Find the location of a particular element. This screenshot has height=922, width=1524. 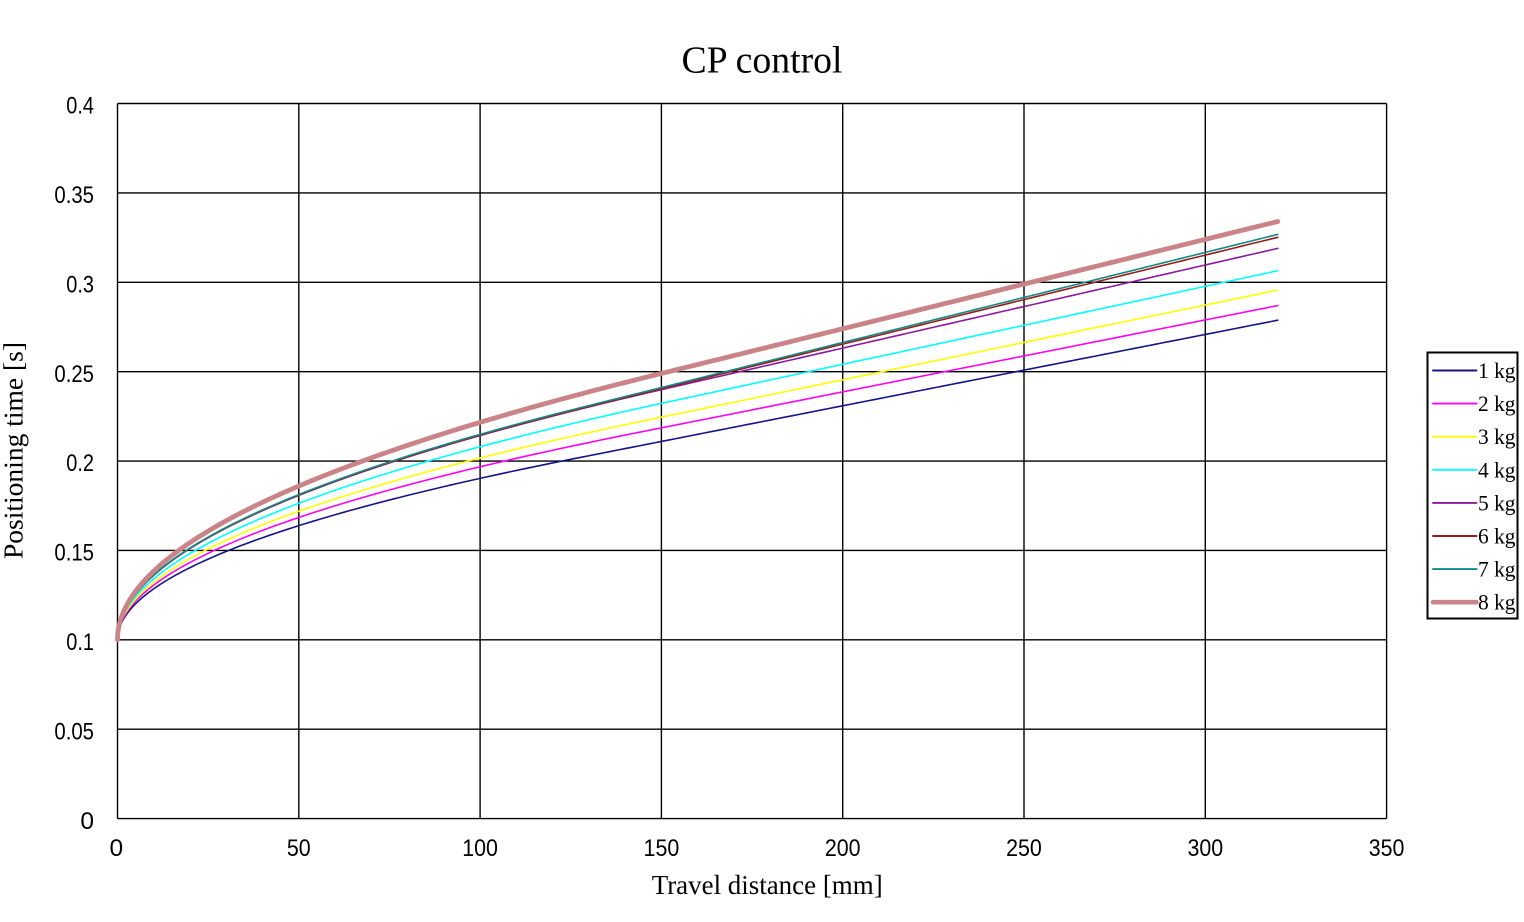

svg-text: 7 kg is located at coordinates (1497, 569).